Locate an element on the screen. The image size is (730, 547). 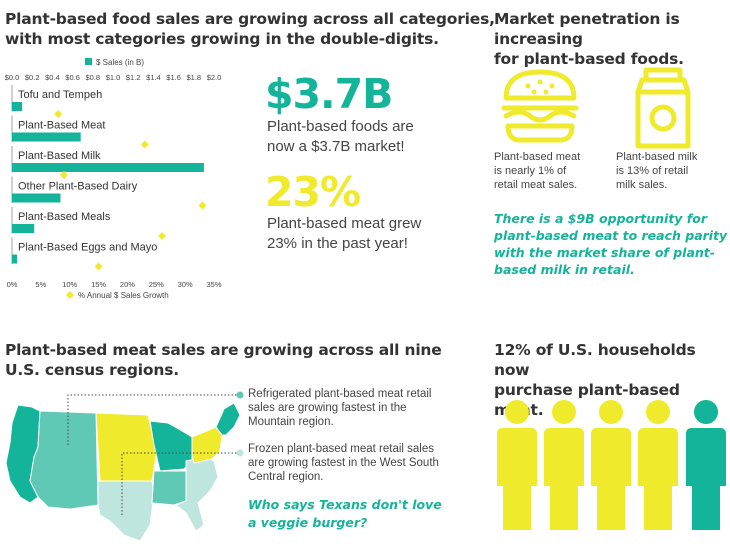
top-tick-label: $2.0 is located at coordinates (214, 77).